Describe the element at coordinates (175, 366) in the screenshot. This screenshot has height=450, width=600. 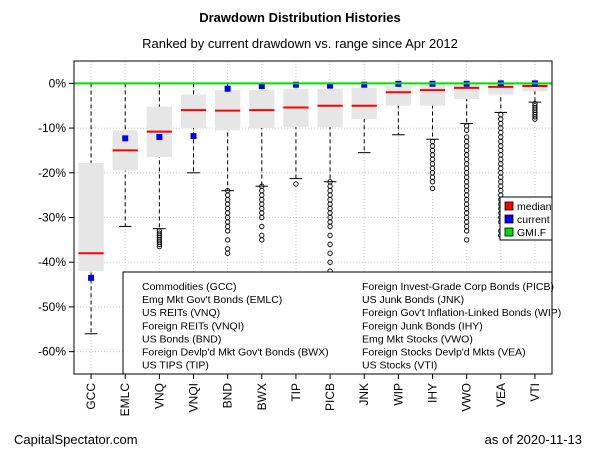
I see `description-item: US TIPS (TIP)` at that location.